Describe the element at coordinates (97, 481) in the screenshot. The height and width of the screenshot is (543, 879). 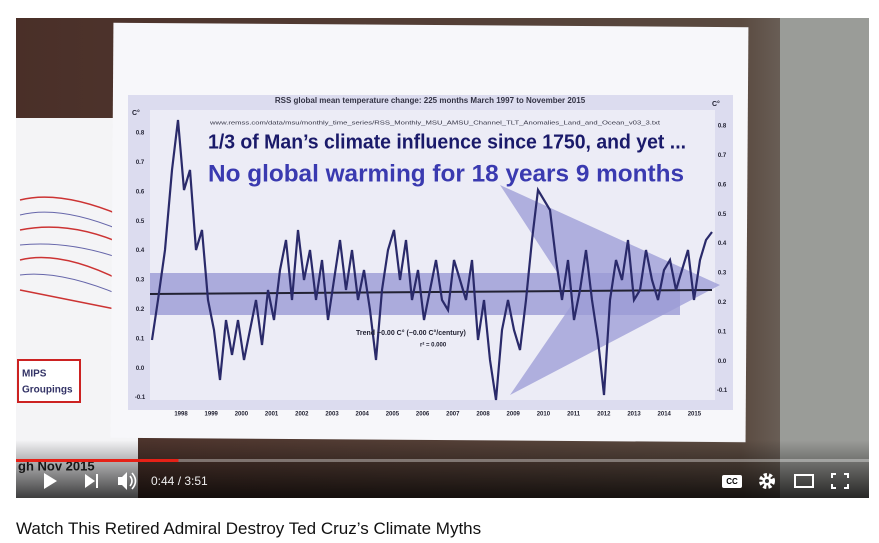
I see `next-button-bar` at that location.